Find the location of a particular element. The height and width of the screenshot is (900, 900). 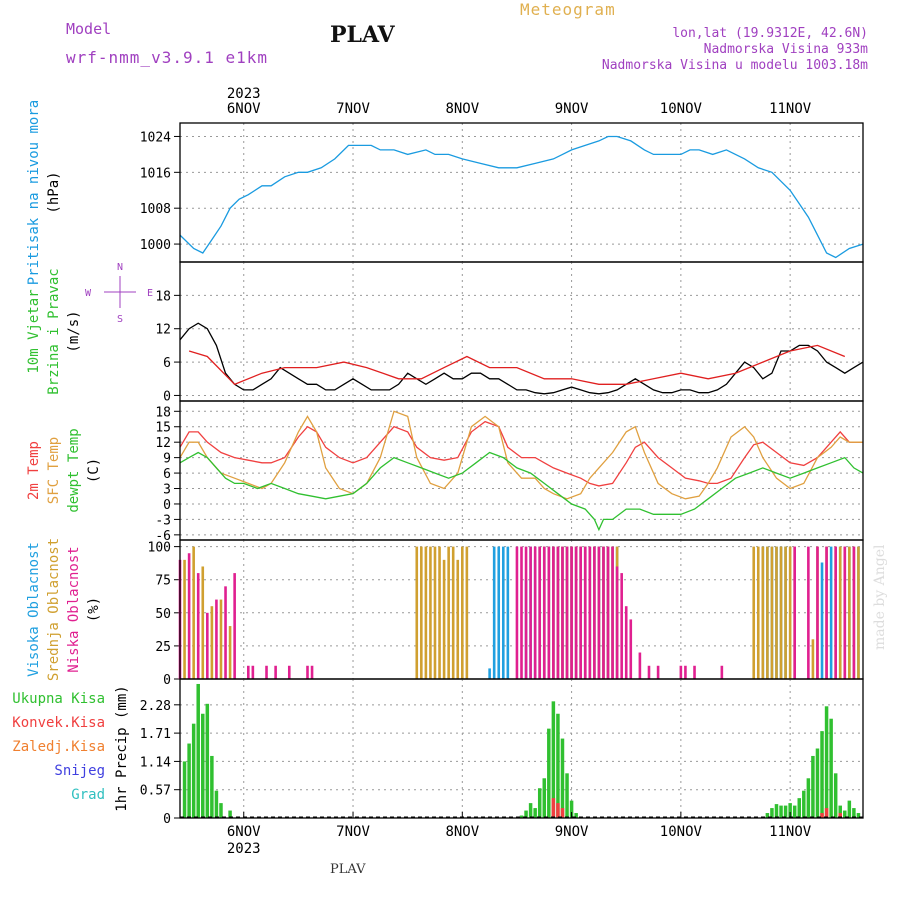

precip-legend-item: Zaledj.Kisa is located at coordinates (58, 747).